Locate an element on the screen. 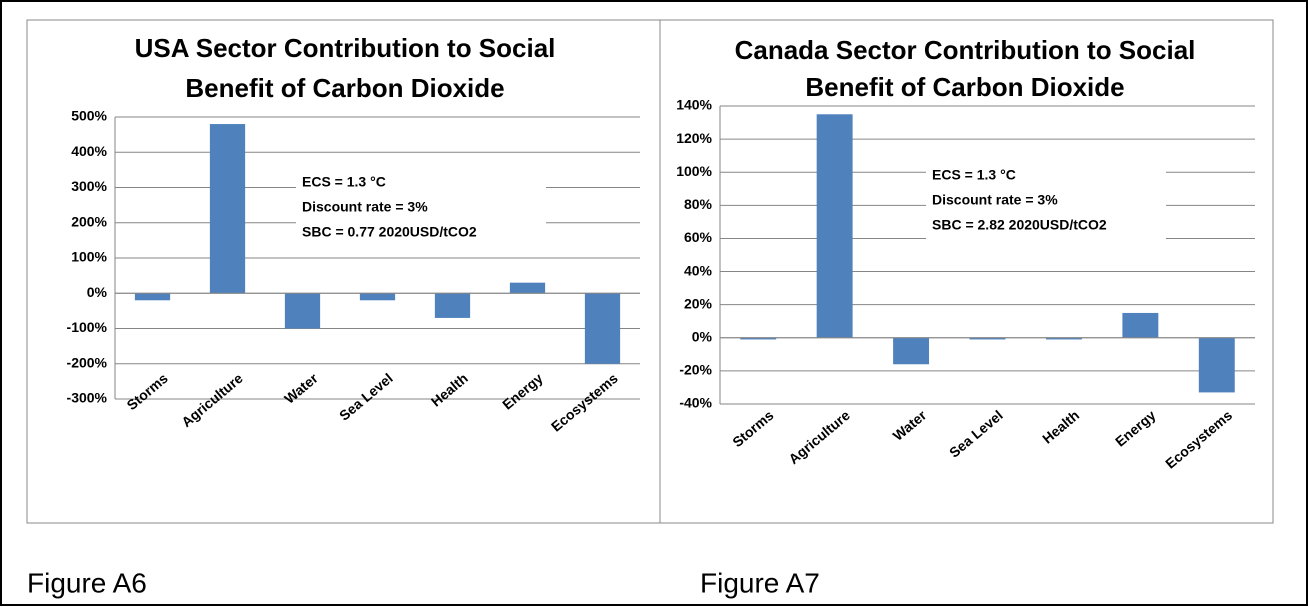 The image size is (1309, 607). y-tick-label: 60% is located at coordinates (698, 237).